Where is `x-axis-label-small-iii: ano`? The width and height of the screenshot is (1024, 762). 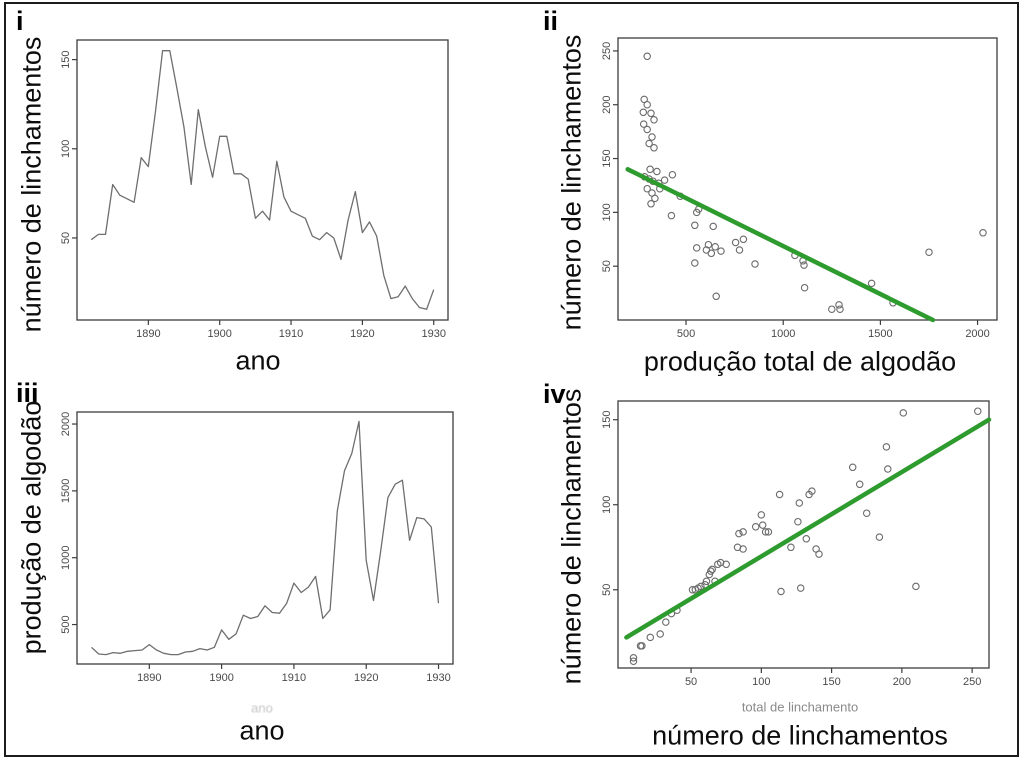 x-axis-label-small-iii: ano is located at coordinates (262, 708).